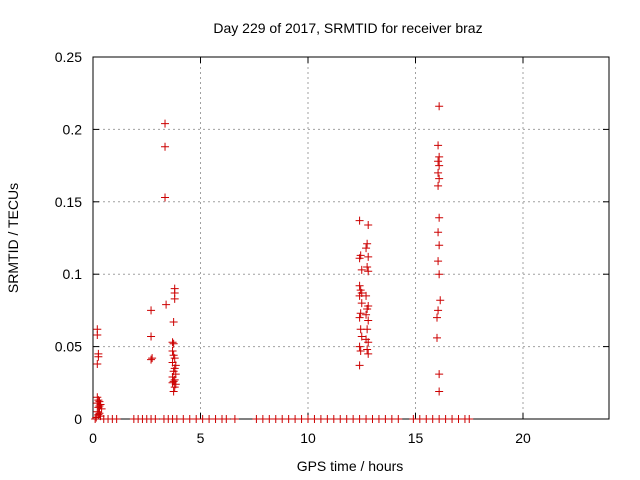  What do you see at coordinates (523, 438) in the screenshot?
I see `x-tick-label: 20` at bounding box center [523, 438].